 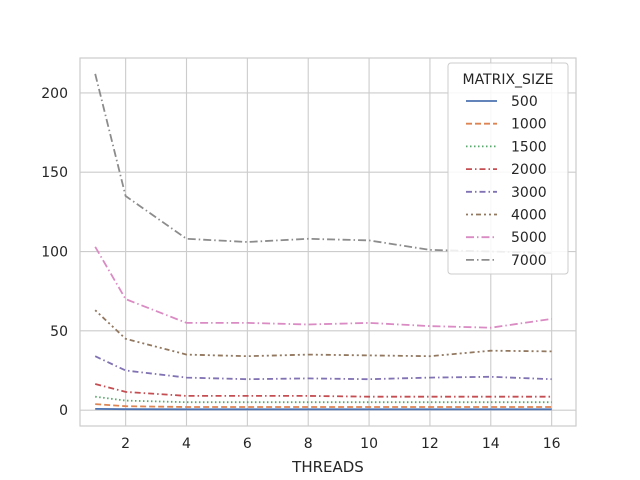 What do you see at coordinates (308, 444) in the screenshot?
I see `x-tick-label: 8` at bounding box center [308, 444].